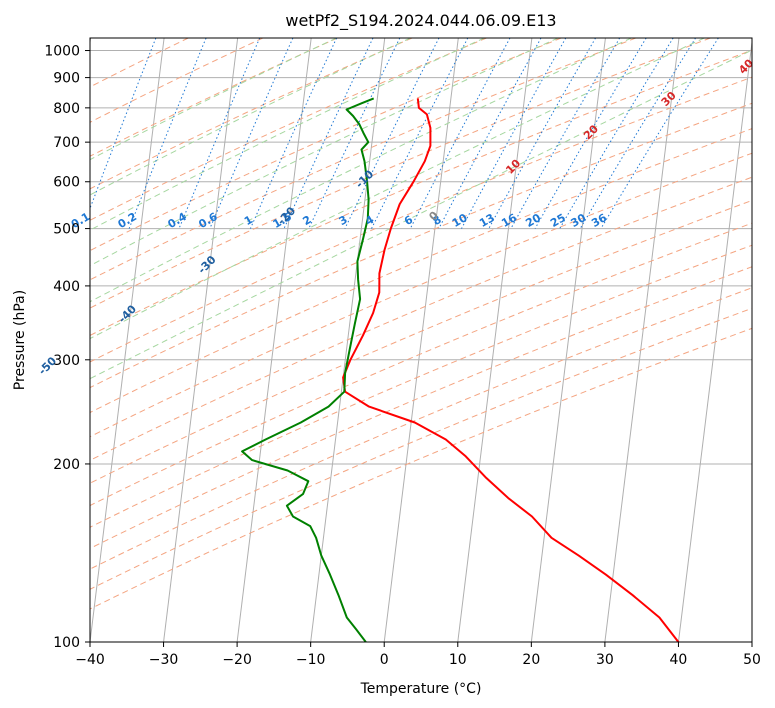 The image size is (775, 708). Describe the element at coordinates (531, 660) in the screenshot. I see `x-tick-label: 20` at that location.